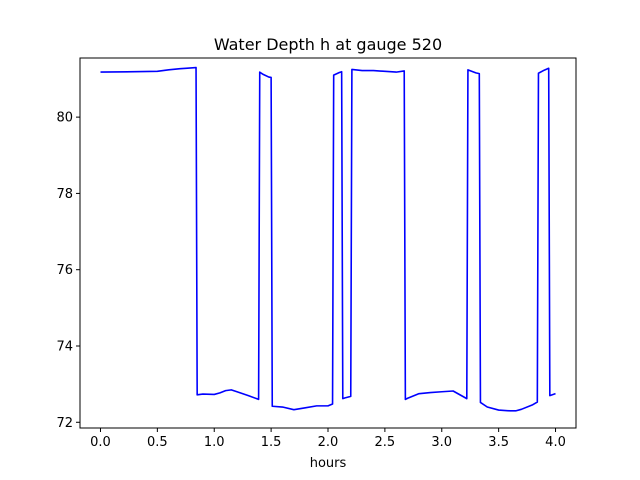  What do you see at coordinates (64, 423) in the screenshot?
I see `y-tick-label: 72` at bounding box center [64, 423].